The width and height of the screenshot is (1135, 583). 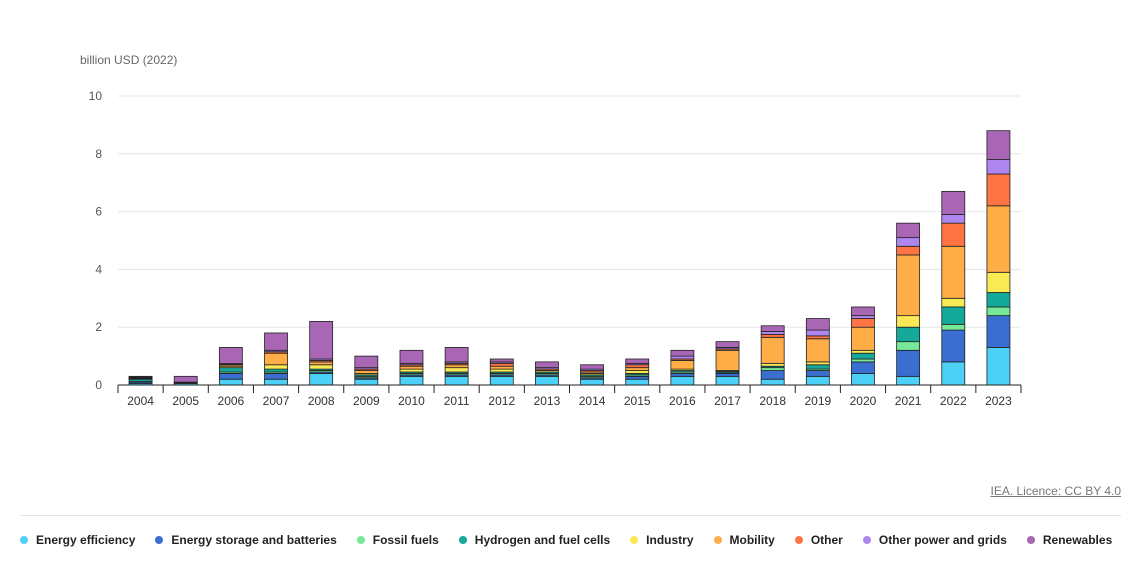 I want to click on legend-item: Other power and grids, so click(x=934, y=539).